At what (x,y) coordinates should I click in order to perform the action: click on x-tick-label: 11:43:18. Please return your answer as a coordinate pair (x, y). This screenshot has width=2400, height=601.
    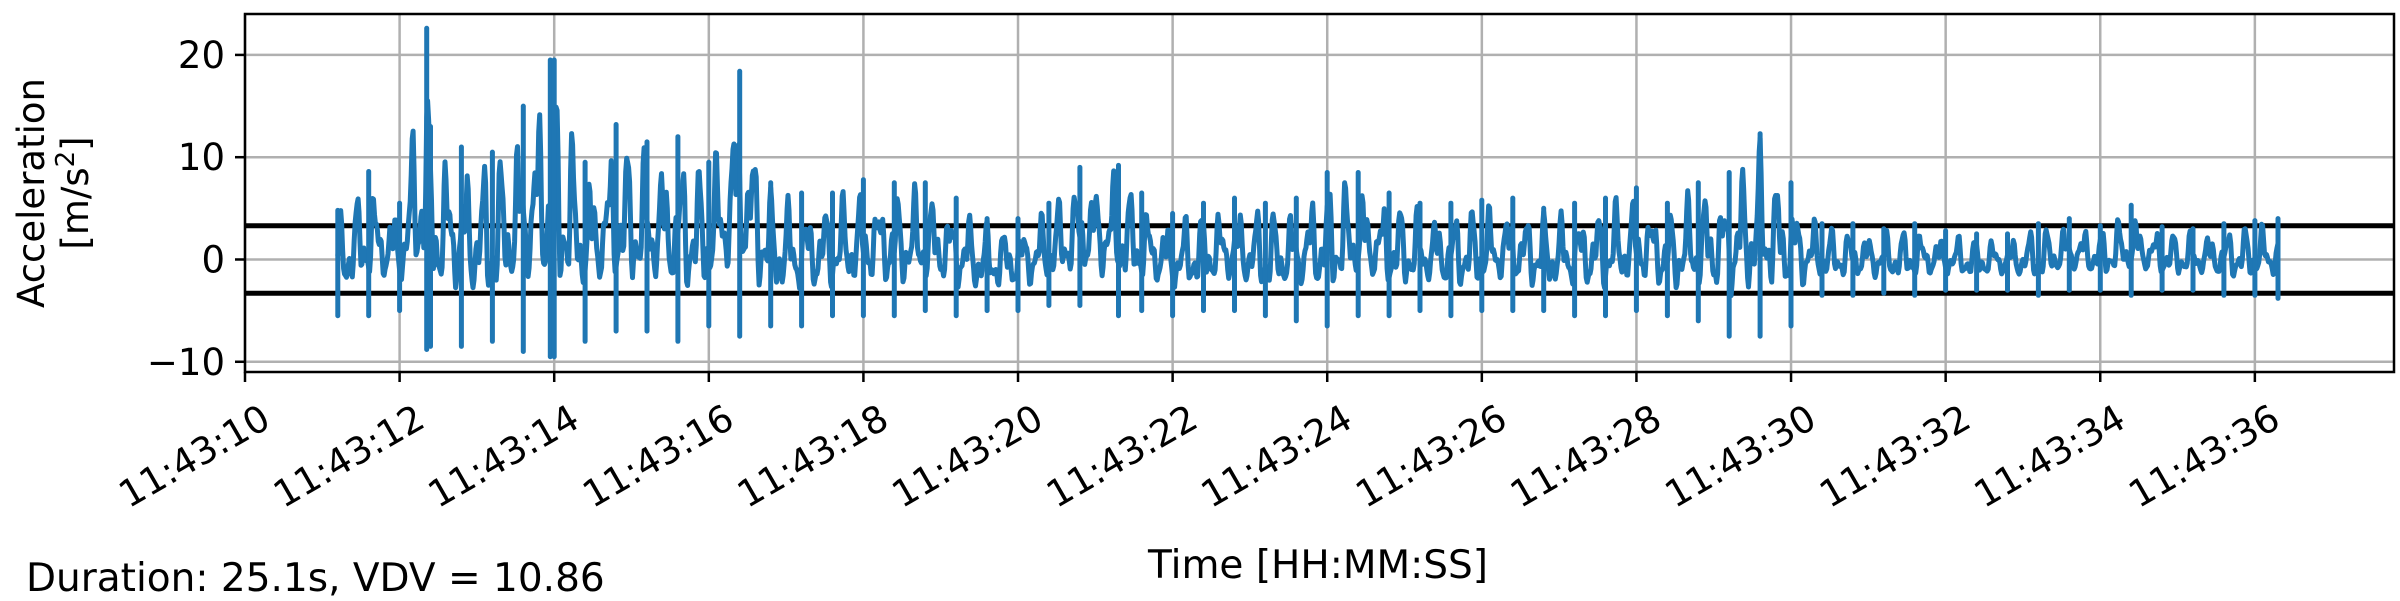
    Looking at the image, I should click on (812, 456).